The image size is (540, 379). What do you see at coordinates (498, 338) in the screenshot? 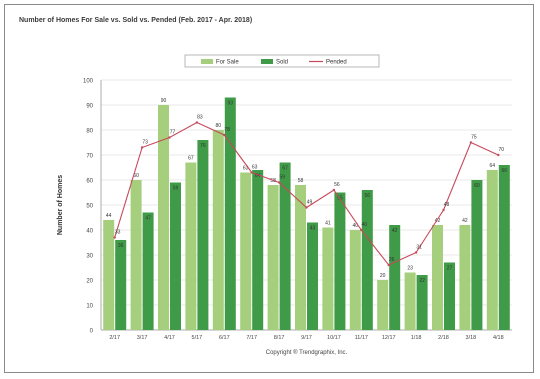
I see `x-tick-label: 4/18` at bounding box center [498, 338].